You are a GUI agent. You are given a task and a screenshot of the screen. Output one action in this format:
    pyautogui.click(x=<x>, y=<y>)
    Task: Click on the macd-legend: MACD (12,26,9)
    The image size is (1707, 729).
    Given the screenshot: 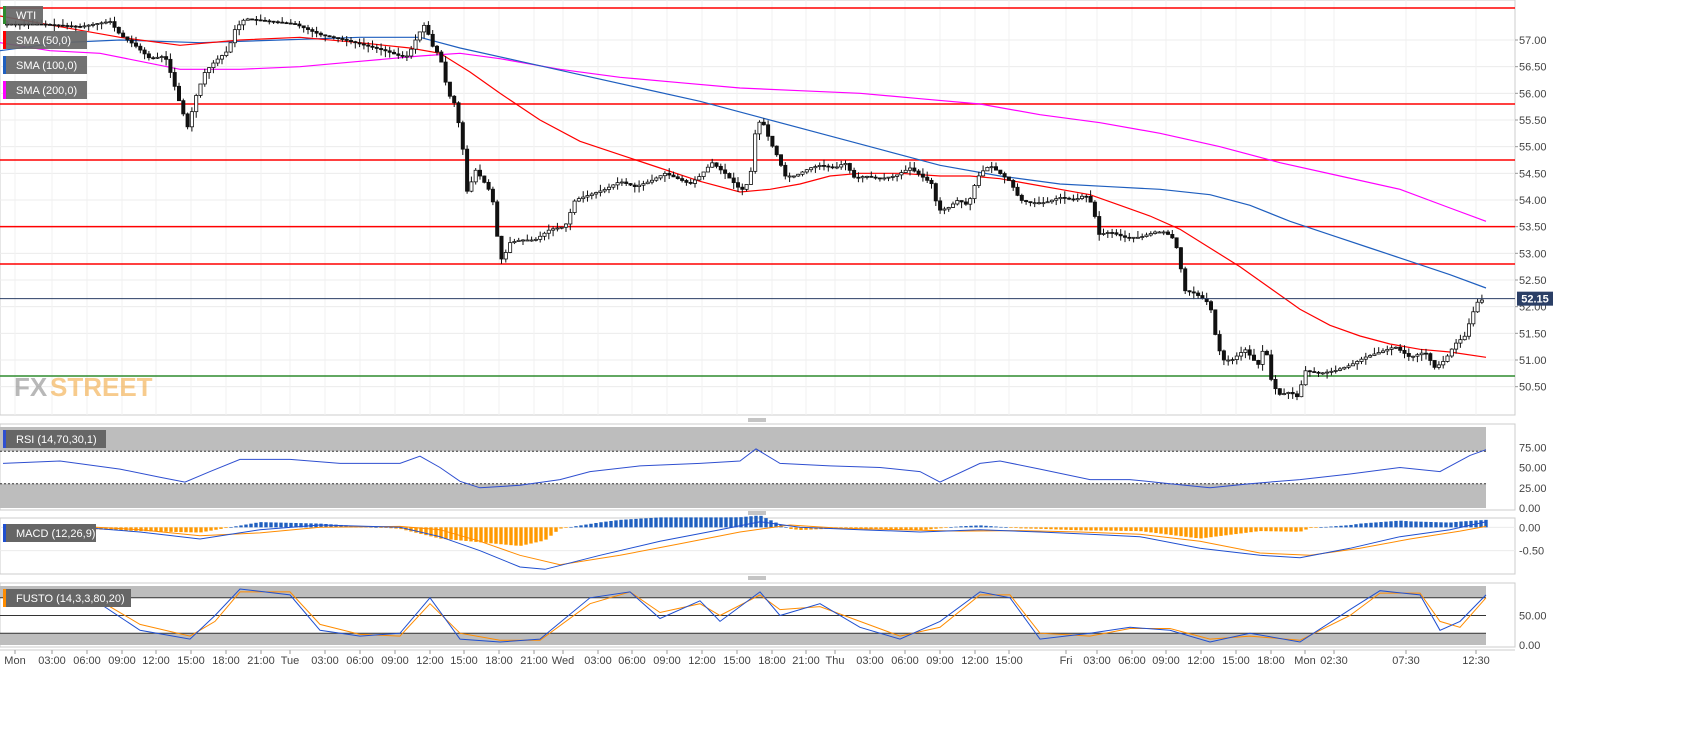 What is the action you would take?
    pyautogui.click(x=49, y=533)
    